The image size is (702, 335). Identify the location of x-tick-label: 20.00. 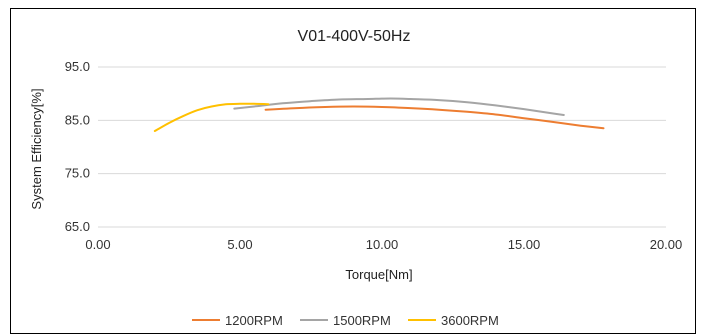
(666, 244).